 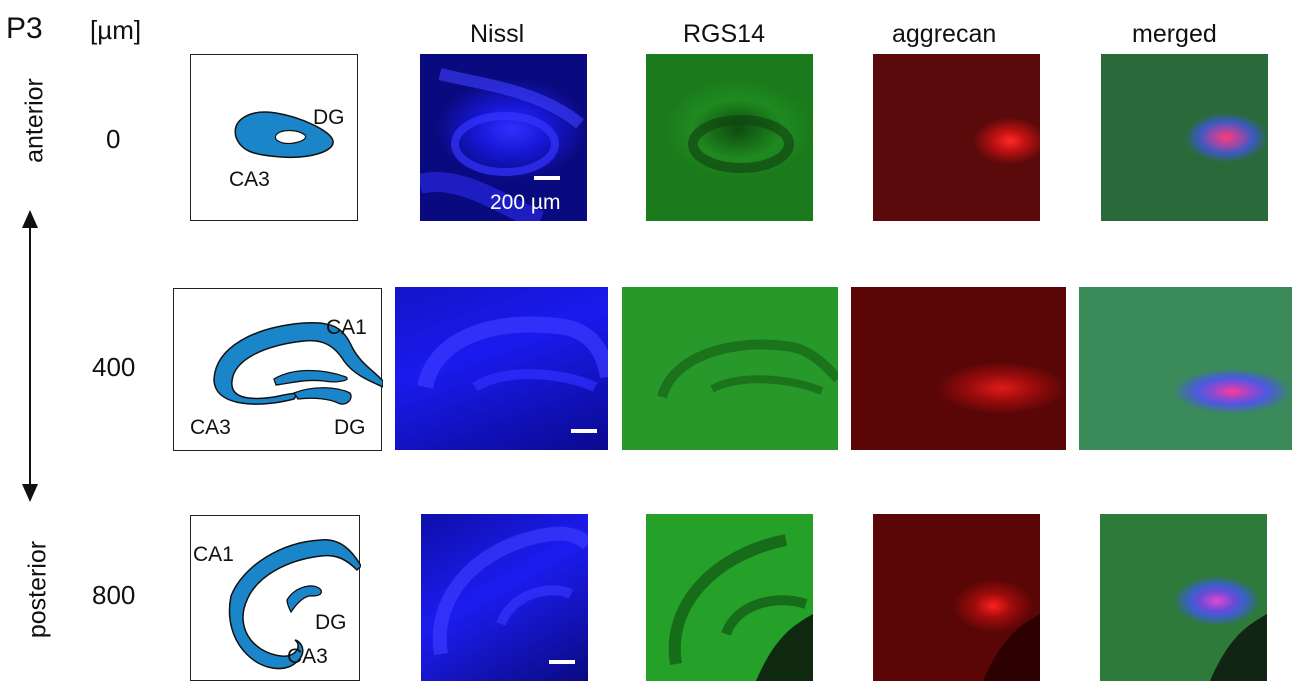 I want to click on unit-label: [µm], so click(x=116, y=30).